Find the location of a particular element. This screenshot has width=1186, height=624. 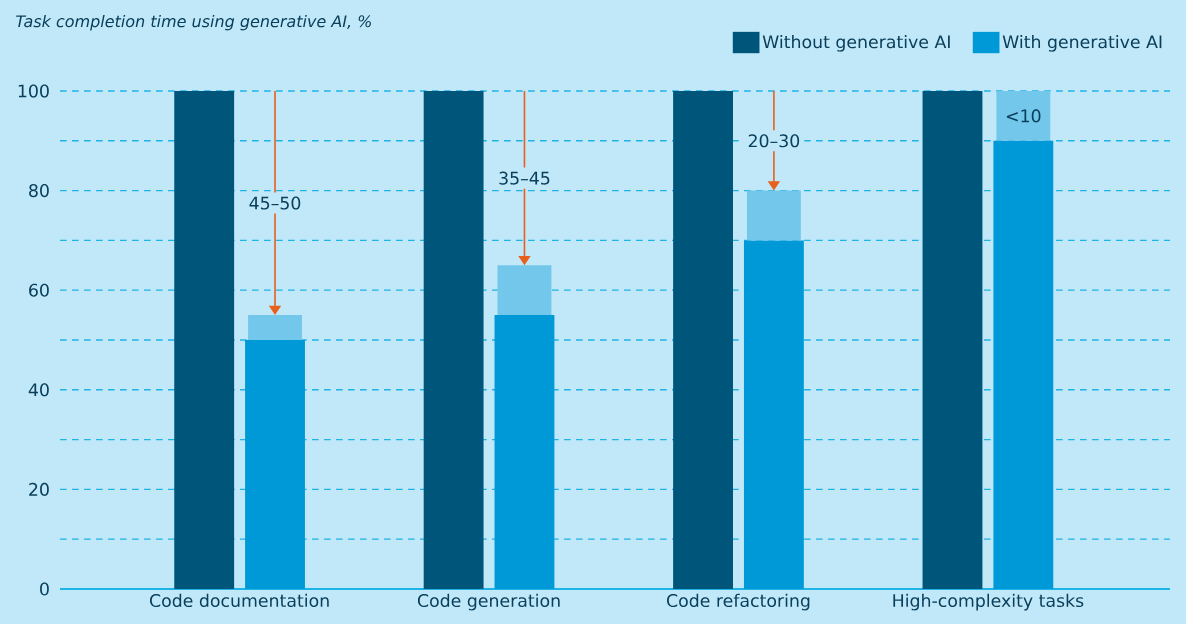

x-tick-label: Code documentation is located at coordinates (239, 600).